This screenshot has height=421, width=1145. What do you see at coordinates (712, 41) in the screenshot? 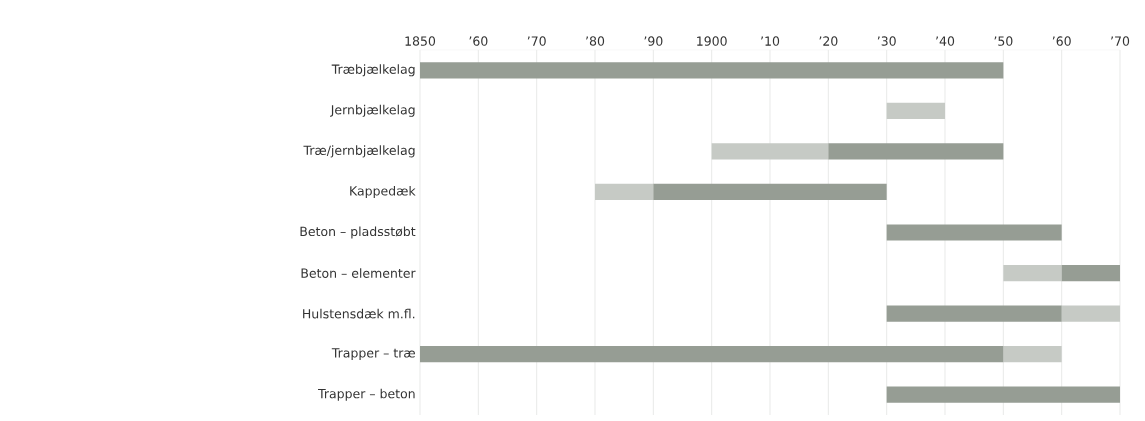
I see `x-tick-label: 1900` at bounding box center [712, 41].